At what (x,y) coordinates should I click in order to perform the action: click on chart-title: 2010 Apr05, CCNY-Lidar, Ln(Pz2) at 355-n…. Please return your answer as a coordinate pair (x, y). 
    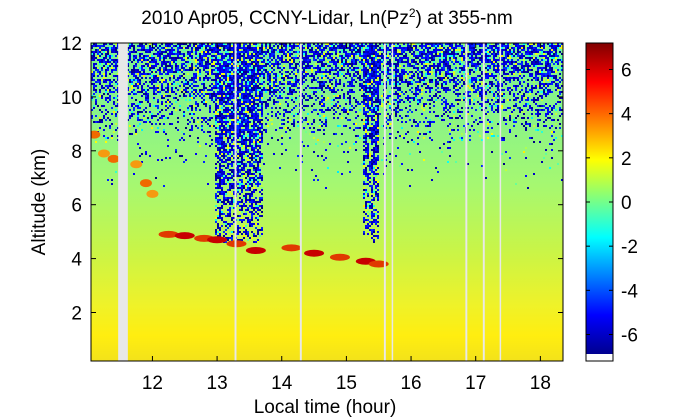
    Looking at the image, I should click on (326, 17).